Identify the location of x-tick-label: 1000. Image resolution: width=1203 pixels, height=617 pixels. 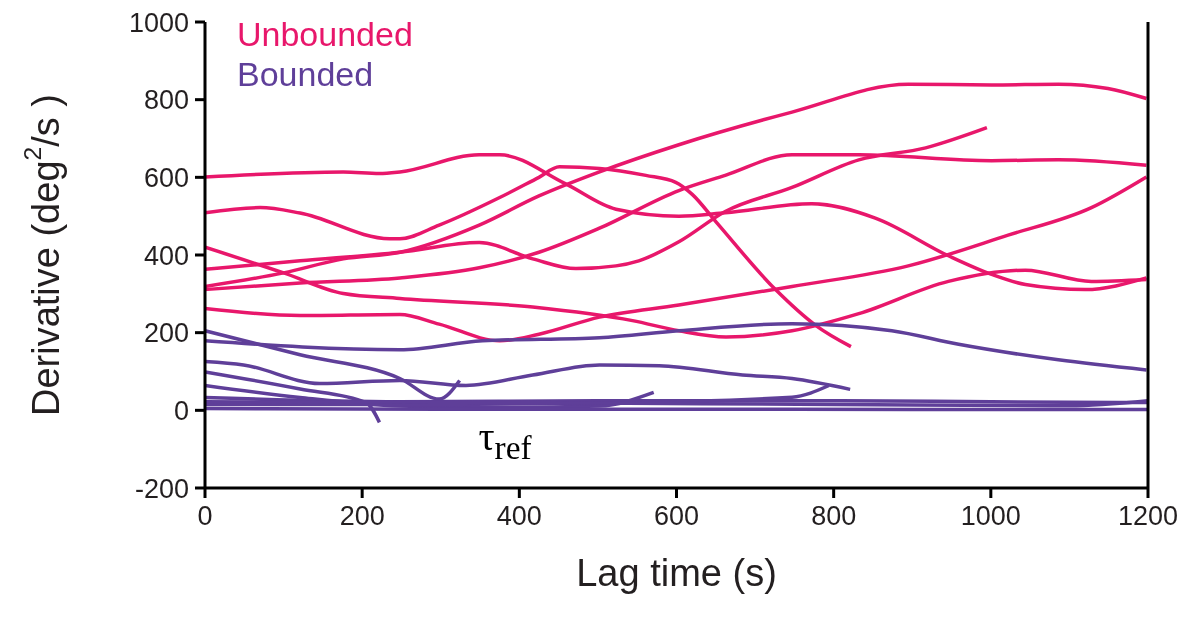
(990, 516).